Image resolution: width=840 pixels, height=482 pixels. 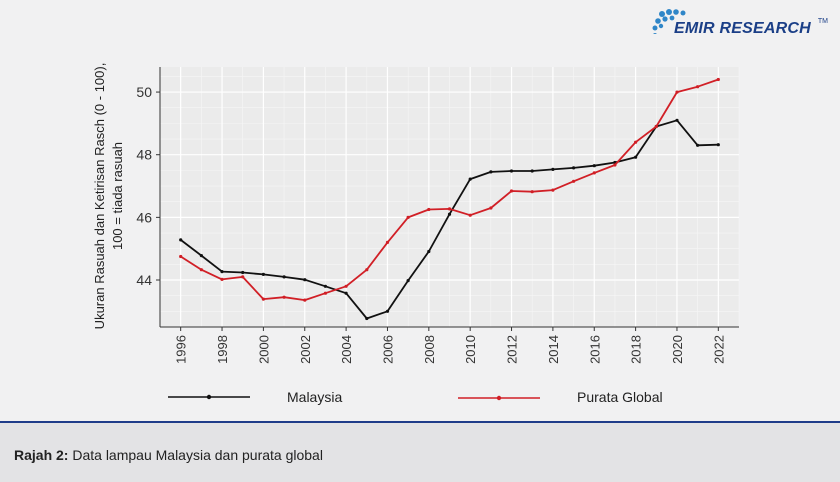 I want to click on y-axis-label-line2: 100 = tiada rasuah, so click(x=117, y=196).